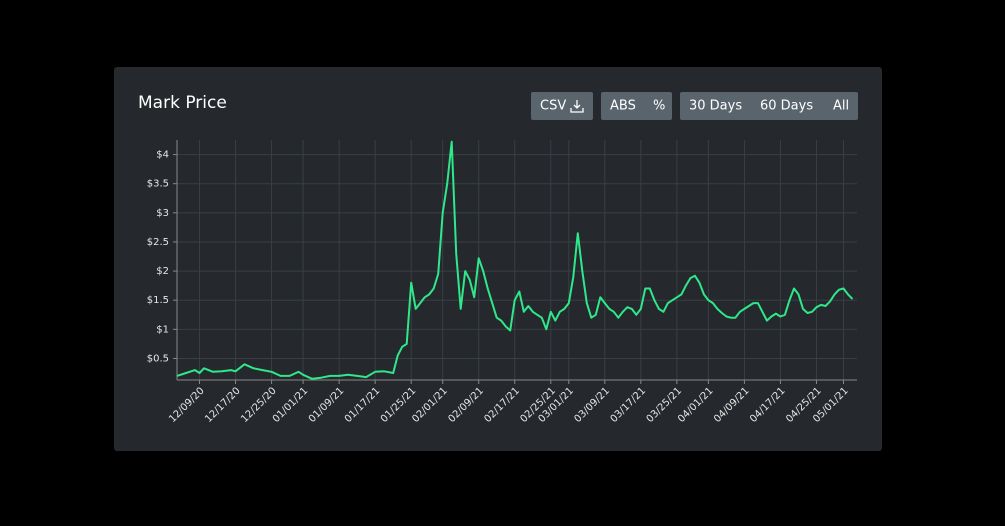 The height and width of the screenshot is (526, 1005). What do you see at coordinates (158, 184) in the screenshot?
I see `y-tick-label: $3.5` at bounding box center [158, 184].